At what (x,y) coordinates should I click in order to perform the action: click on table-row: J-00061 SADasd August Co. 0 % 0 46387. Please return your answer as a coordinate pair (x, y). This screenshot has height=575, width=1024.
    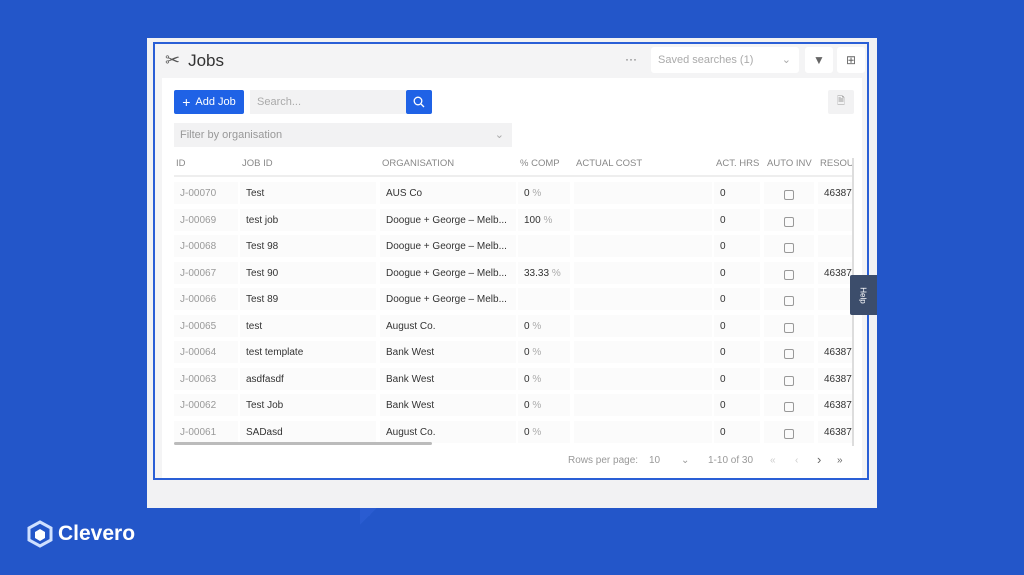
    Looking at the image, I should click on (514, 432).